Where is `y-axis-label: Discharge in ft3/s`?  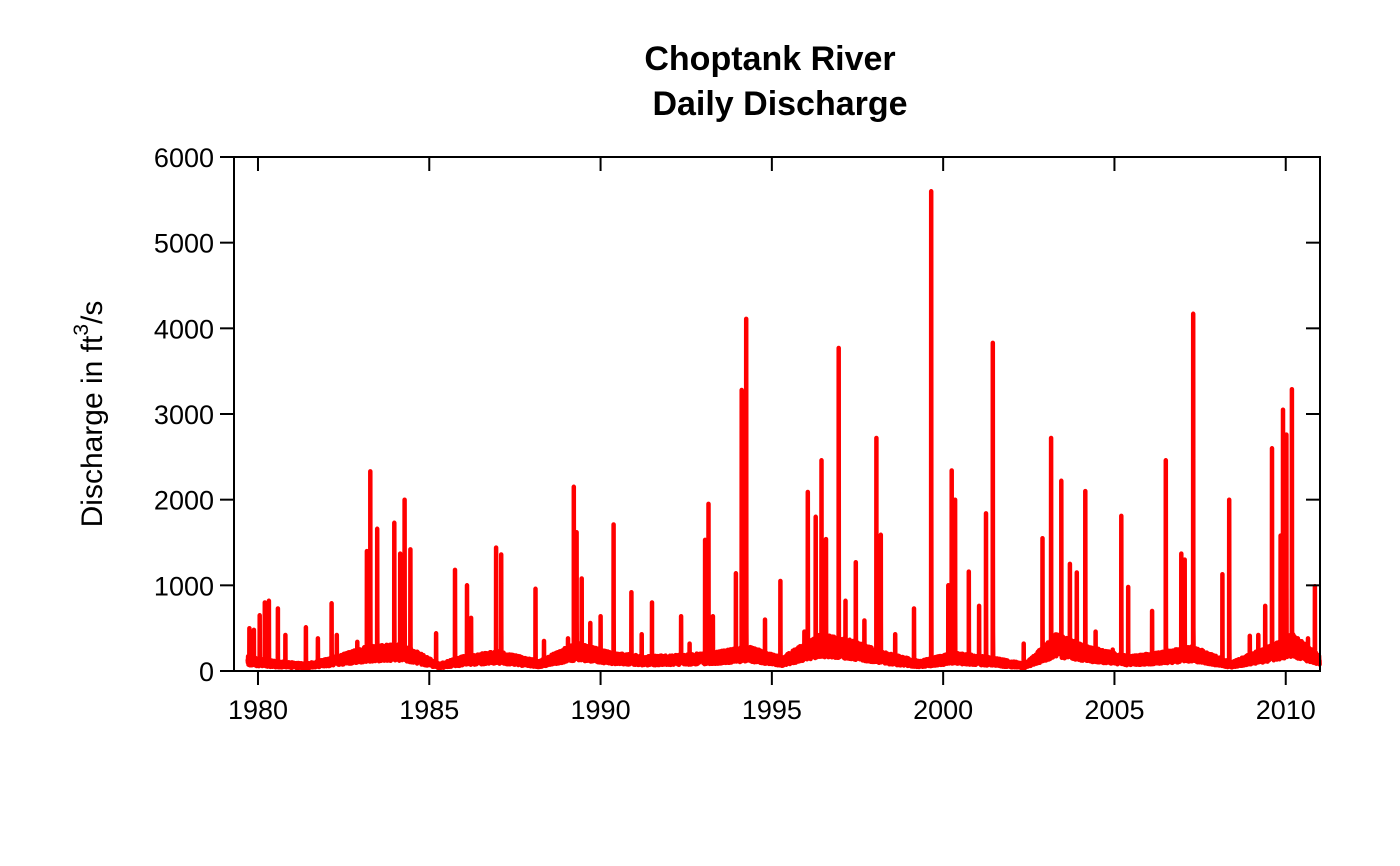
y-axis-label: Discharge in ft3/s is located at coordinates (89, 414).